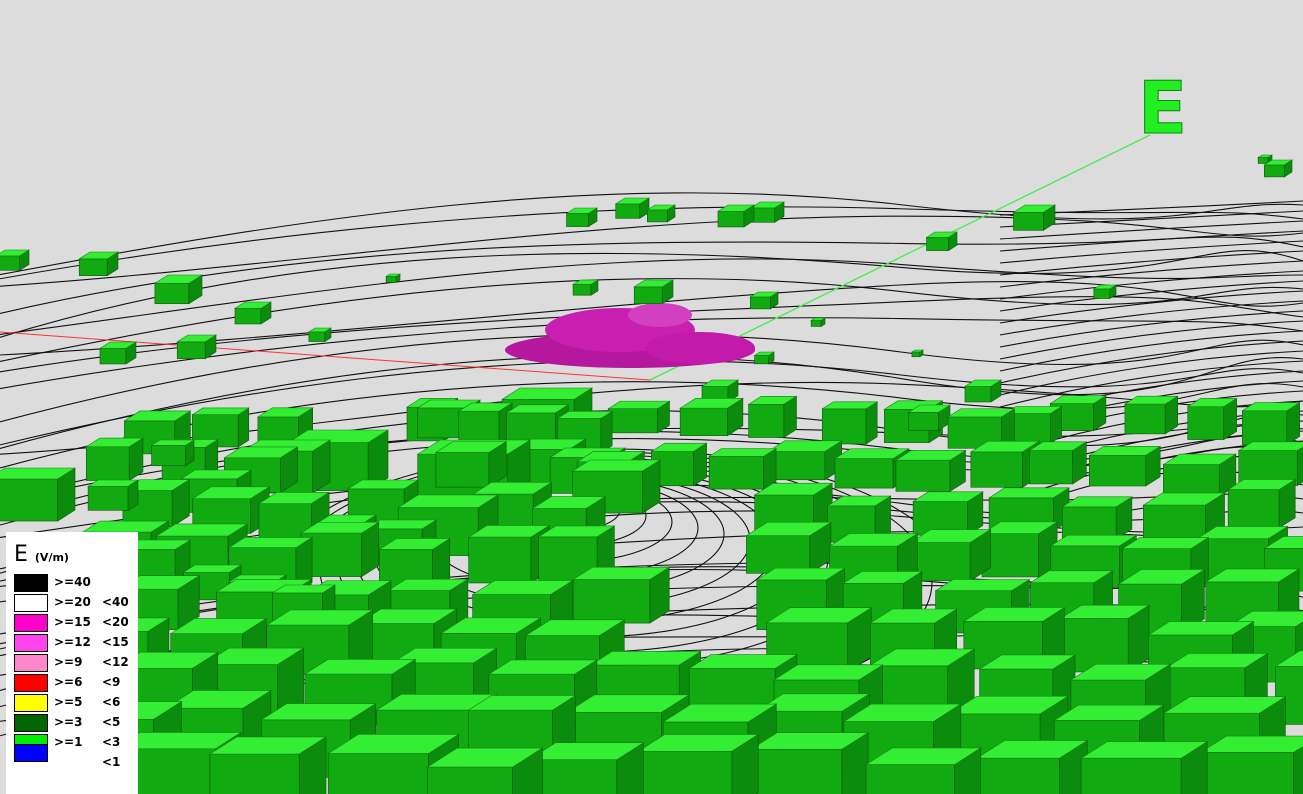  I want to click on legend-upper-bound: <5, so click(111, 722).